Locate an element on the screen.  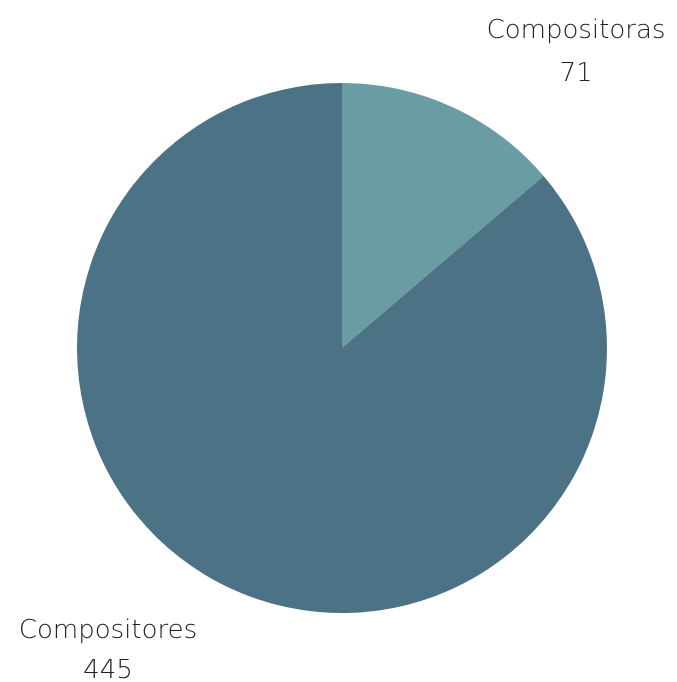
label-compositoras-value: 71 is located at coordinates (575, 73).